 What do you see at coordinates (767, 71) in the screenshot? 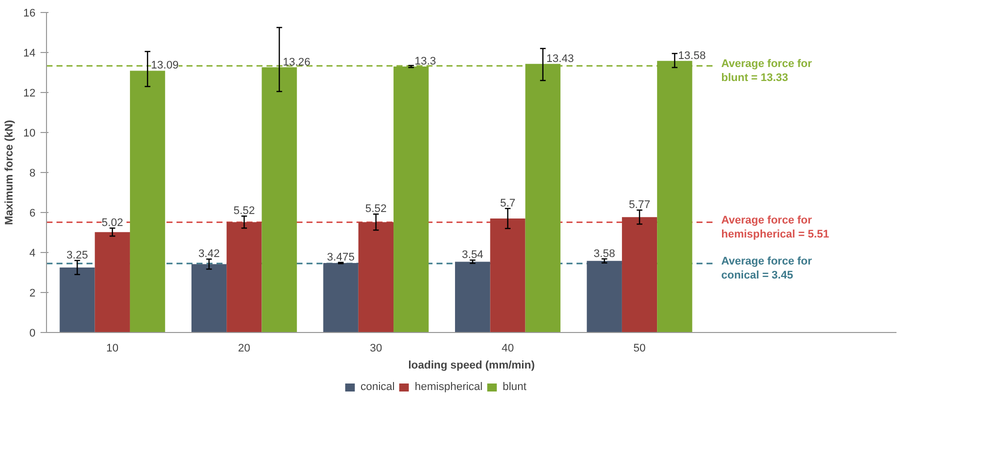
I see `ref-line-label: Average force for blunt = 13.33` at bounding box center [767, 71].